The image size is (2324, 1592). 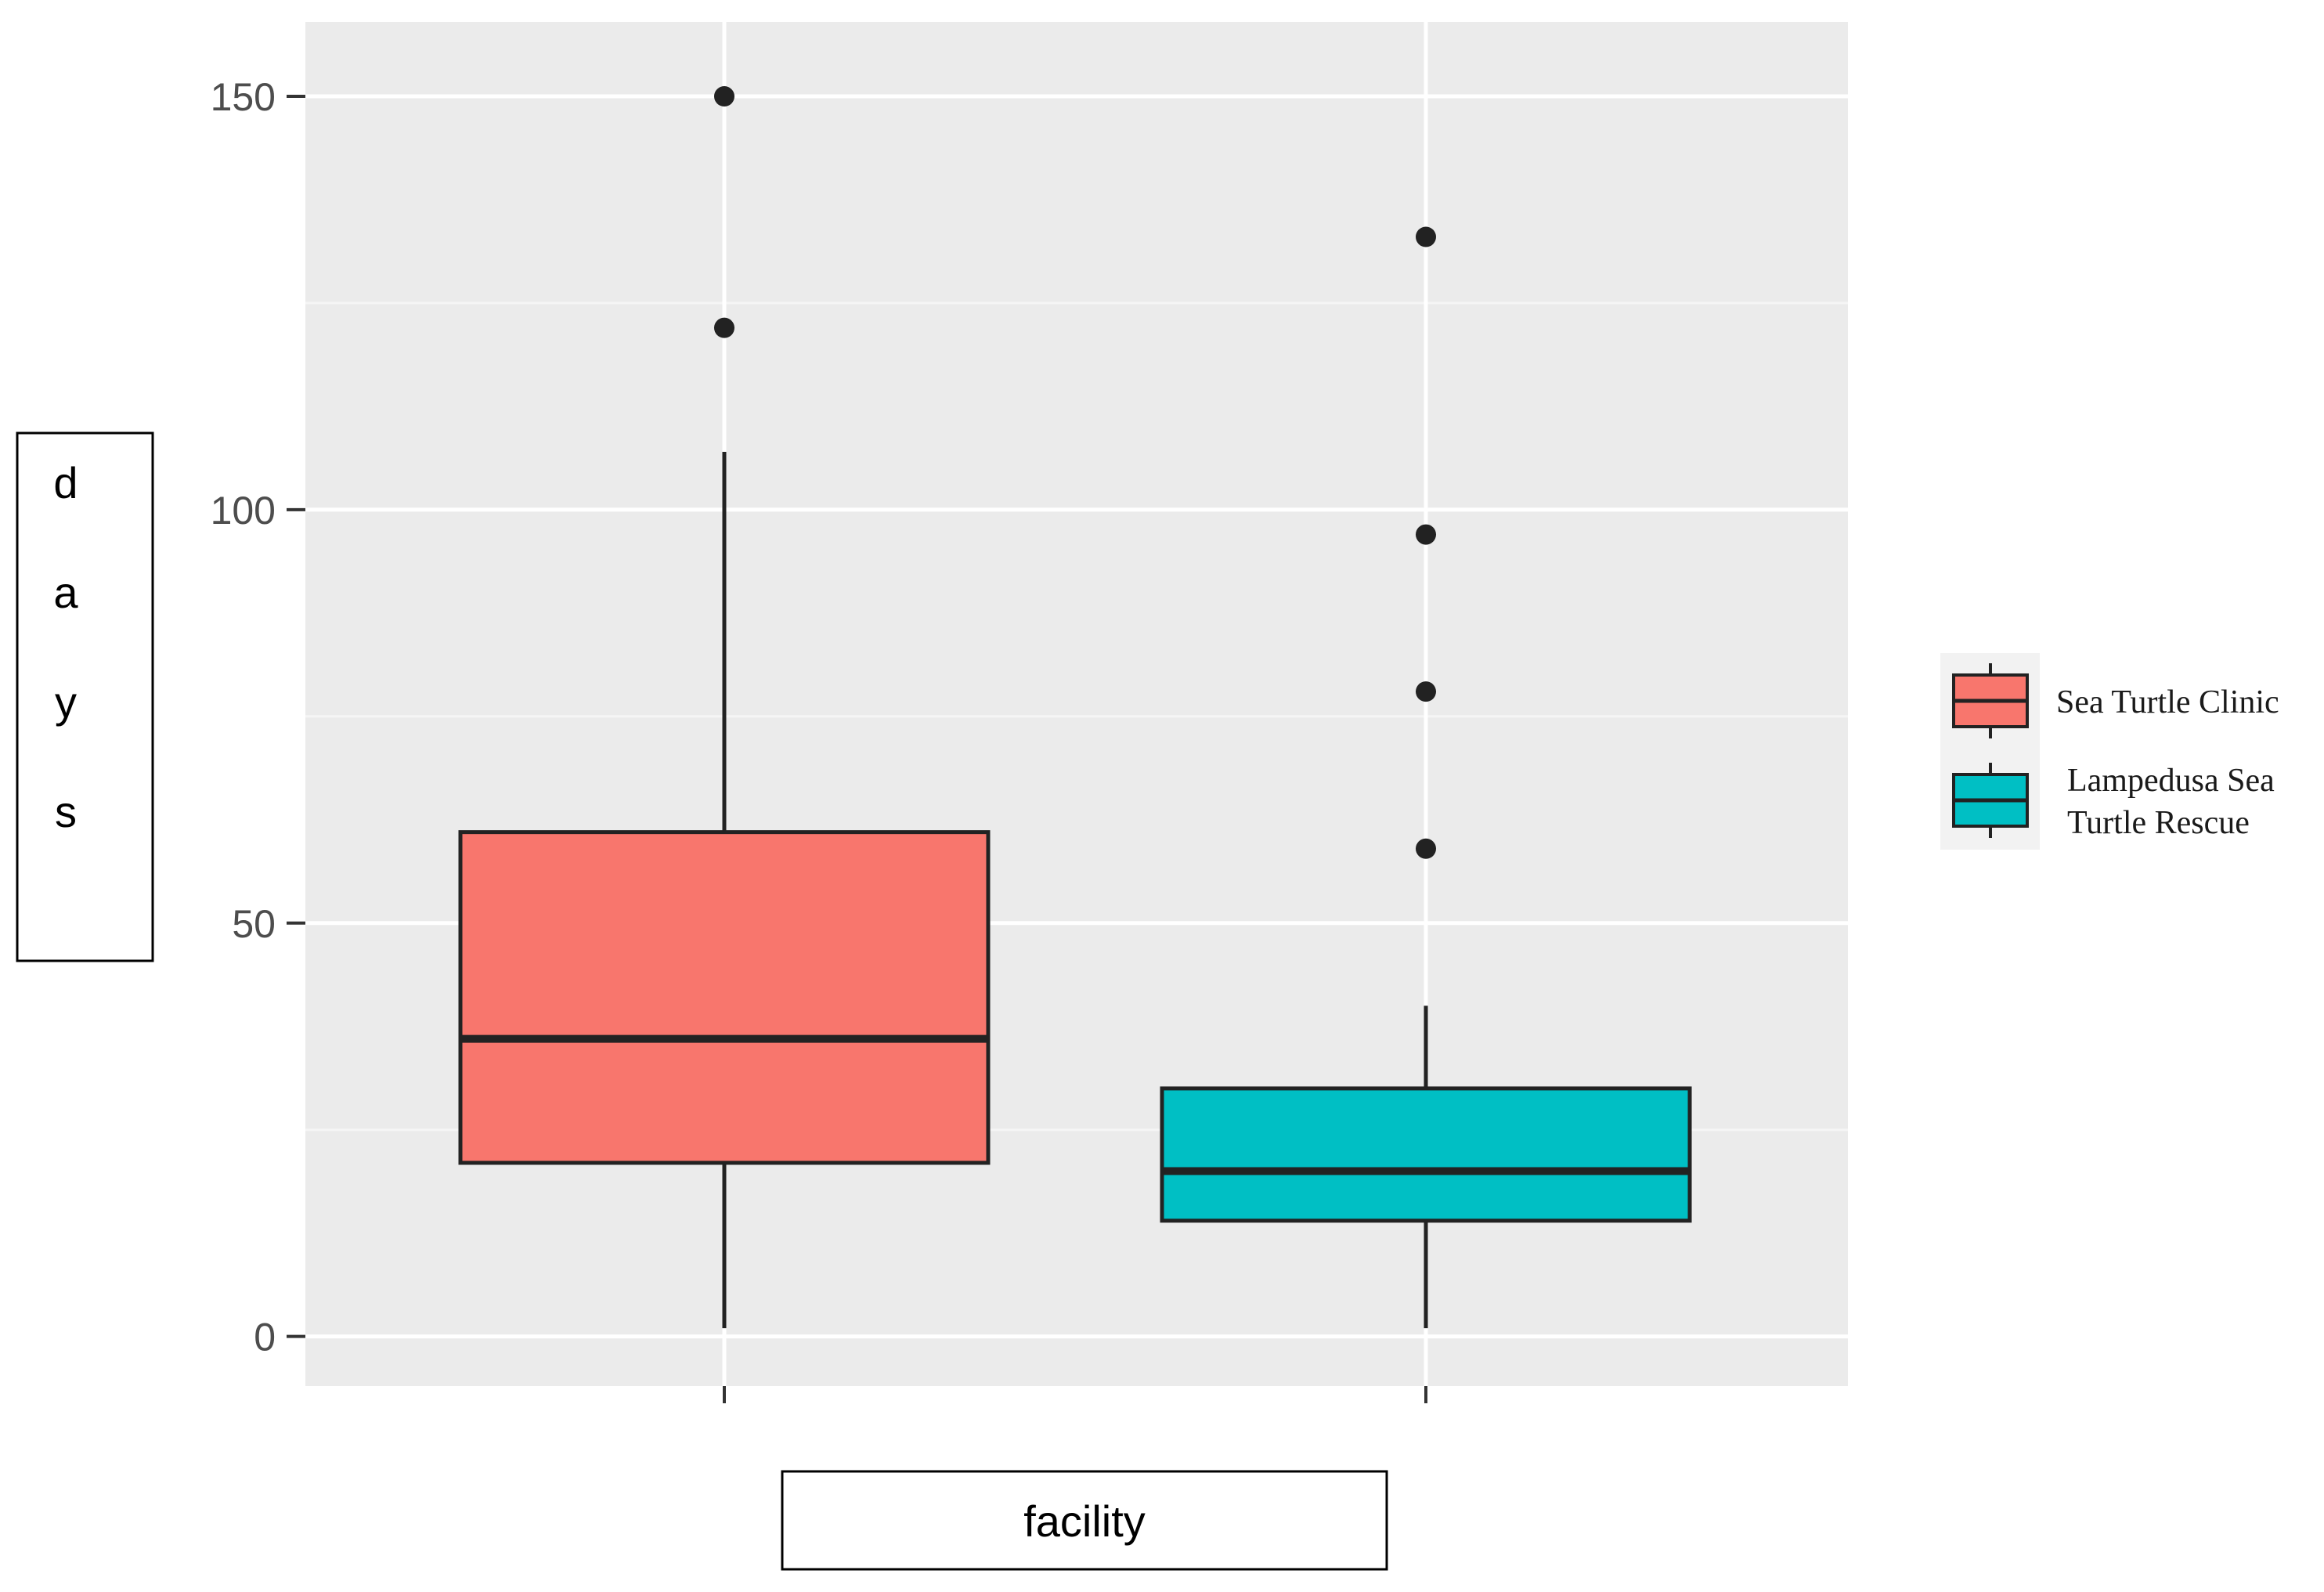 What do you see at coordinates (65, 482) in the screenshot?
I see `y-axis-title-letter: d` at bounding box center [65, 482].